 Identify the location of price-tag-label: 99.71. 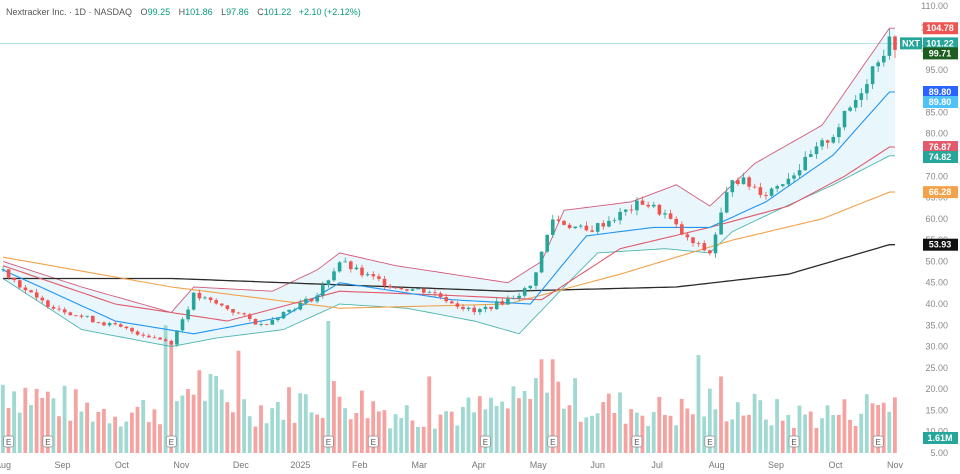
(940, 53).